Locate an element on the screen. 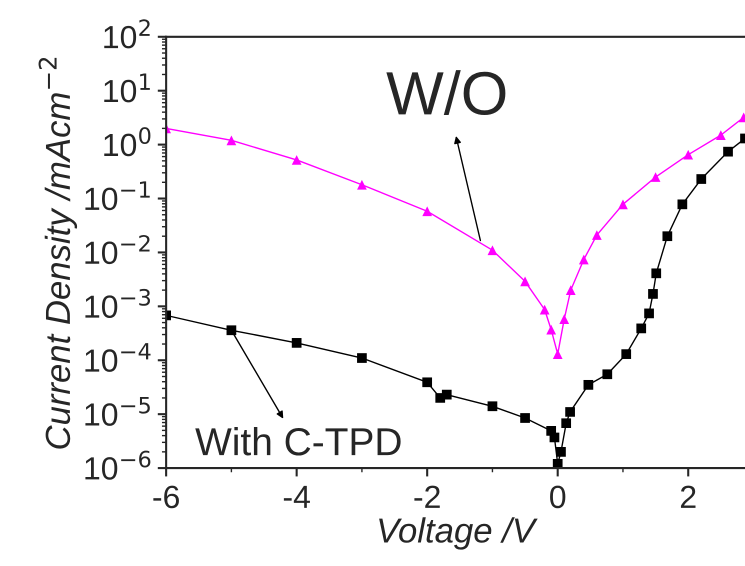  y-tick-label: 10$^{−3}$ is located at coordinates (117, 303).